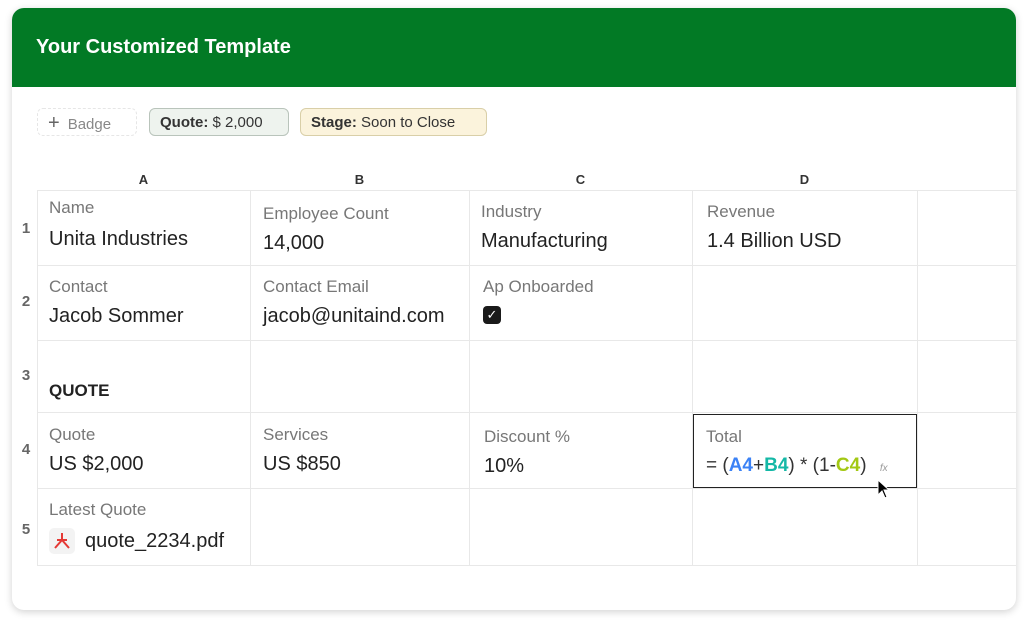 The height and width of the screenshot is (629, 1029). Describe the element at coordinates (26, 375) in the screenshot. I see `row-header-3: 3` at that location.